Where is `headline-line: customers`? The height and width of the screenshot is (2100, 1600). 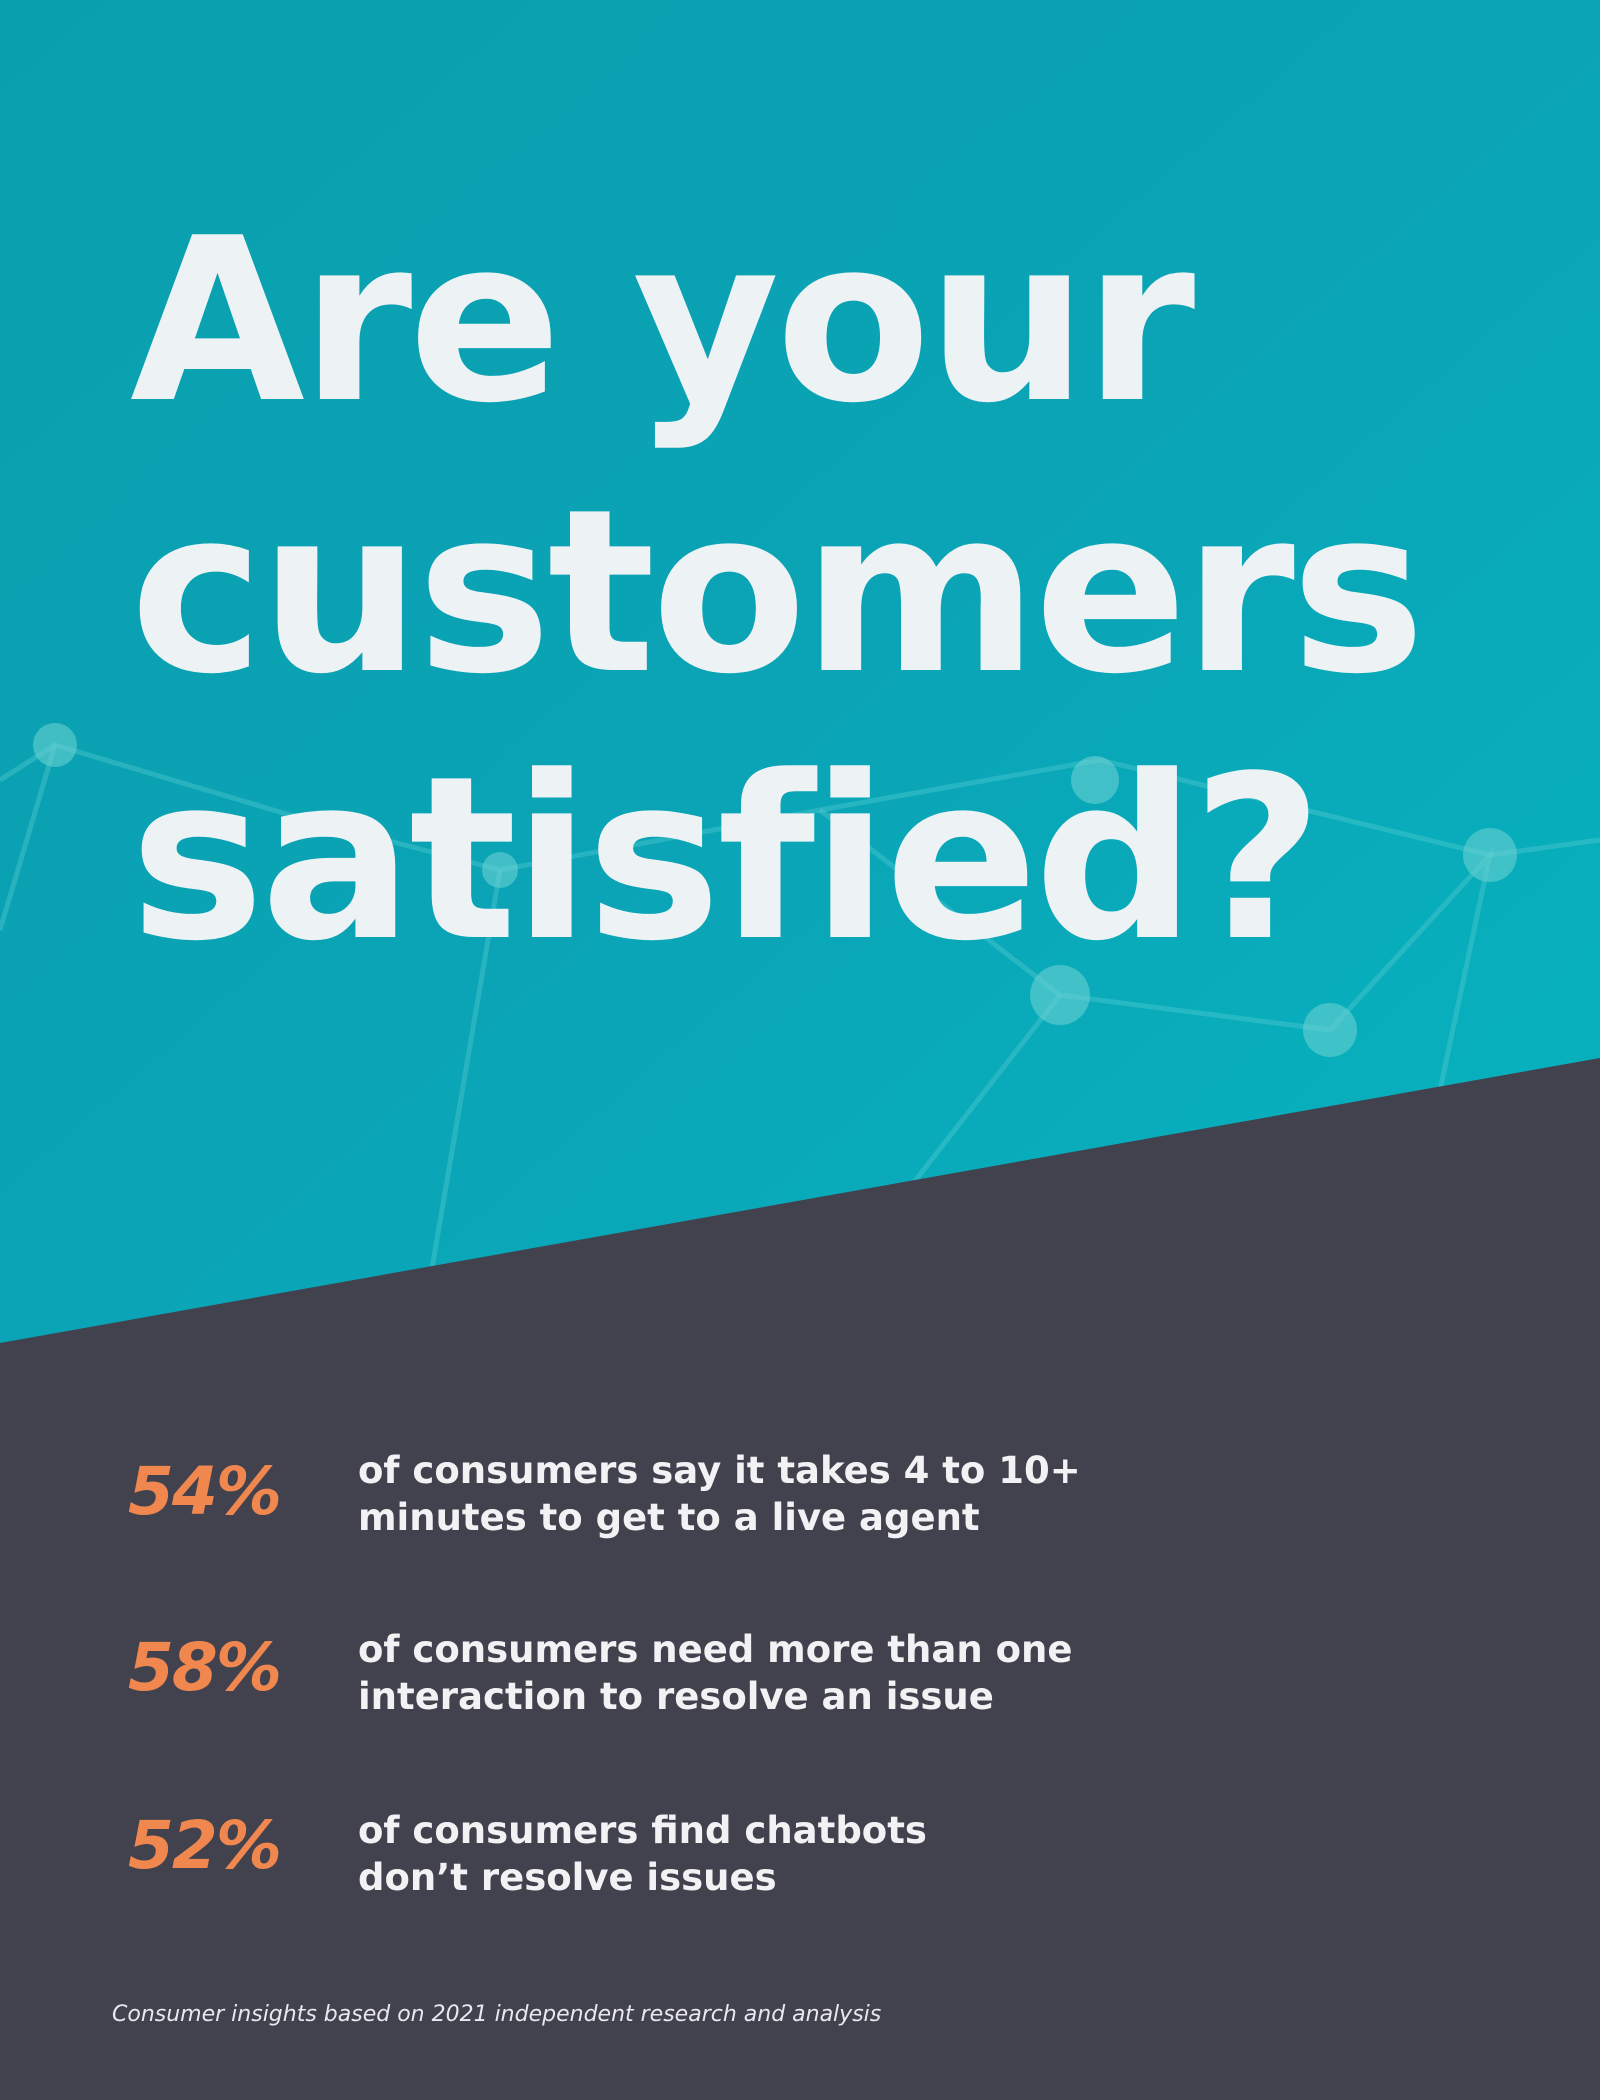
headline-line: customers is located at coordinates (775, 592).